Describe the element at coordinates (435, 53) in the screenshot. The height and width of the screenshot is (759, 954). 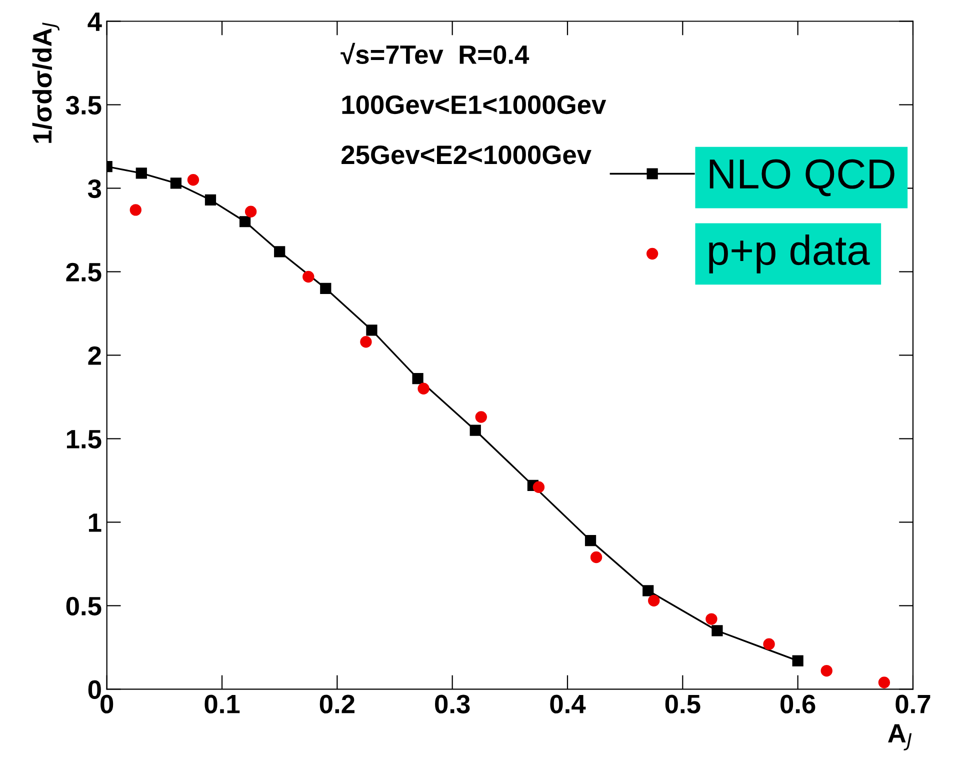
I see `annotation: √s=7Tev R=0.4` at that location.